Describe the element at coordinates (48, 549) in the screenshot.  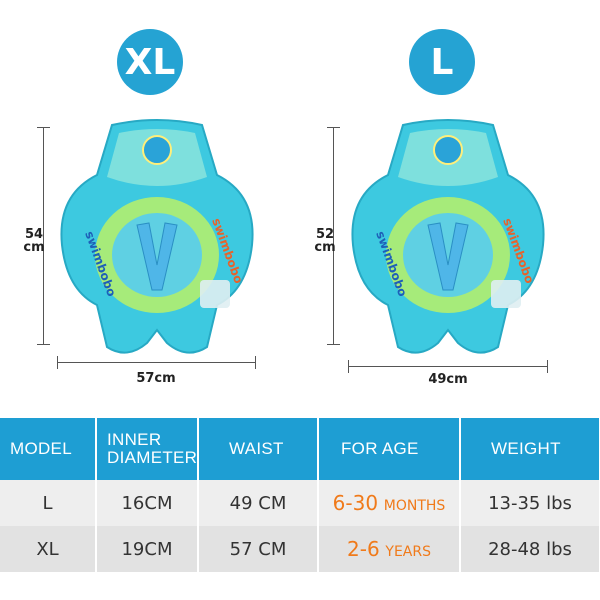
I see `cell-model: XL` at that location.